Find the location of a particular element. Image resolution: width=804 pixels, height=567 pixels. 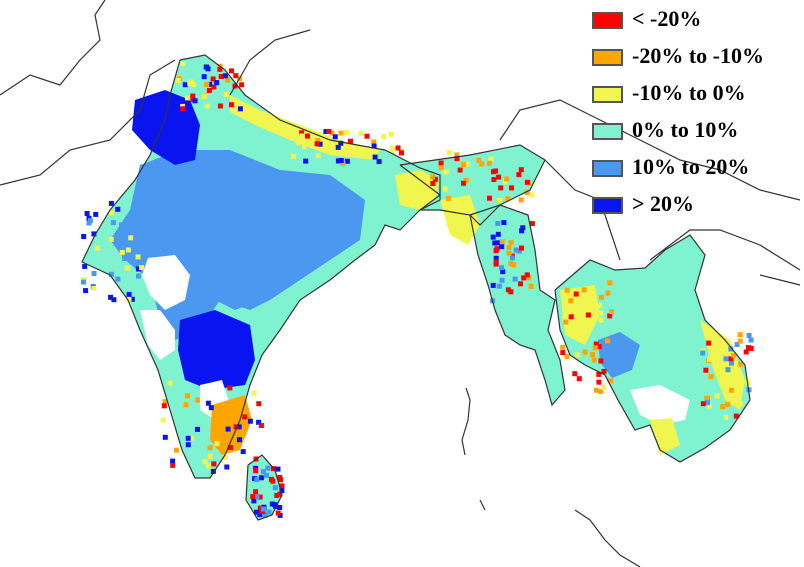

border-afghanistan is located at coordinates (53, 48).